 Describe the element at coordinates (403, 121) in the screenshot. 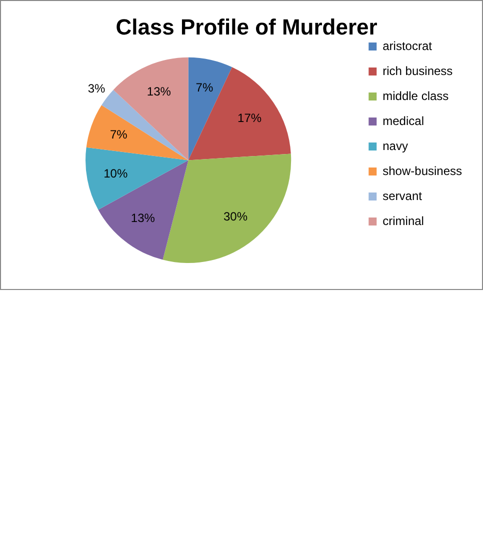

I see `legend-label: medical` at that location.